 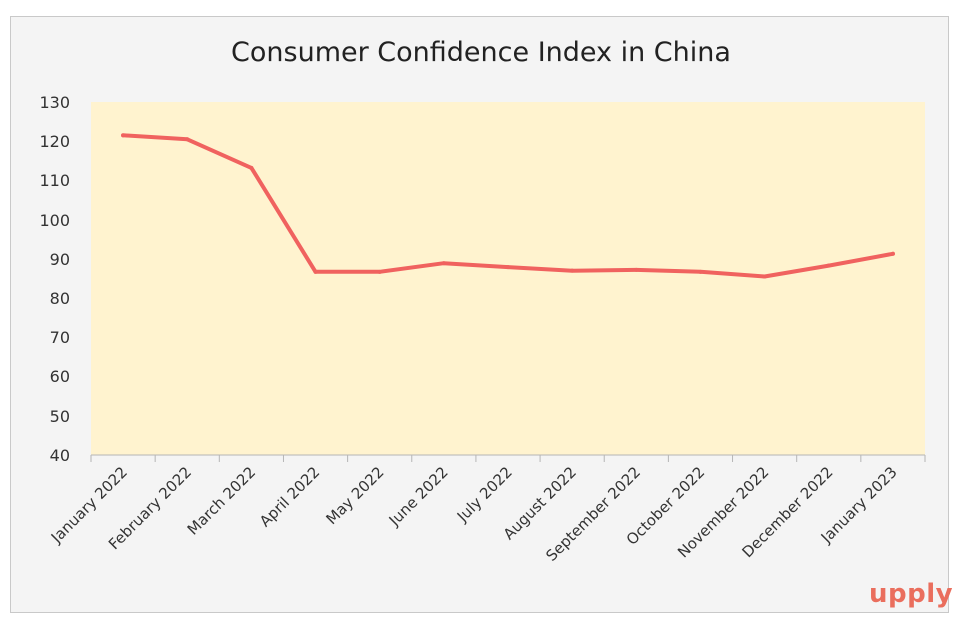 I want to click on x-tick-label: July 2022, so click(x=484, y=494).